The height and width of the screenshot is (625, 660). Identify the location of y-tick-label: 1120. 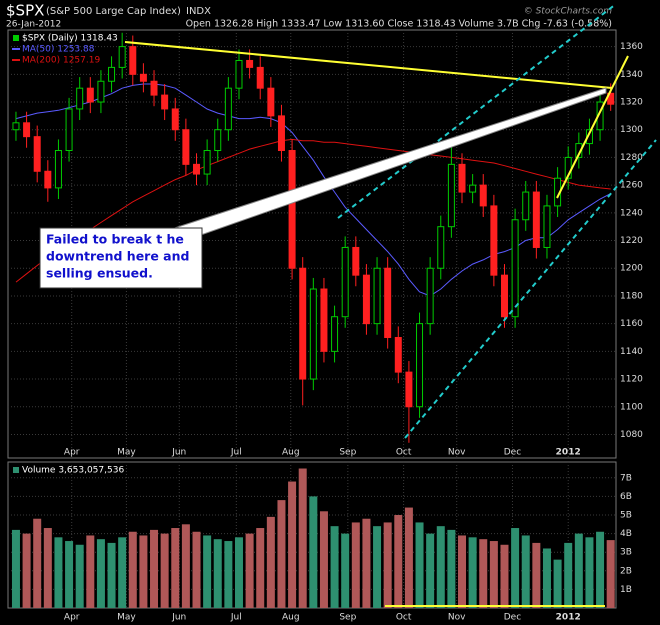
(631, 380).